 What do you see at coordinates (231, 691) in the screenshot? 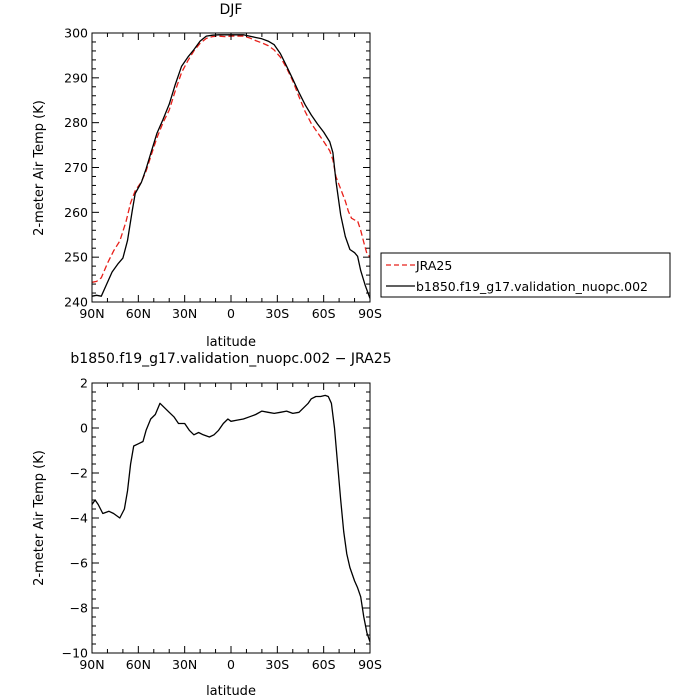
I see `bottom-x-axis-label: latitude` at bounding box center [231, 691].